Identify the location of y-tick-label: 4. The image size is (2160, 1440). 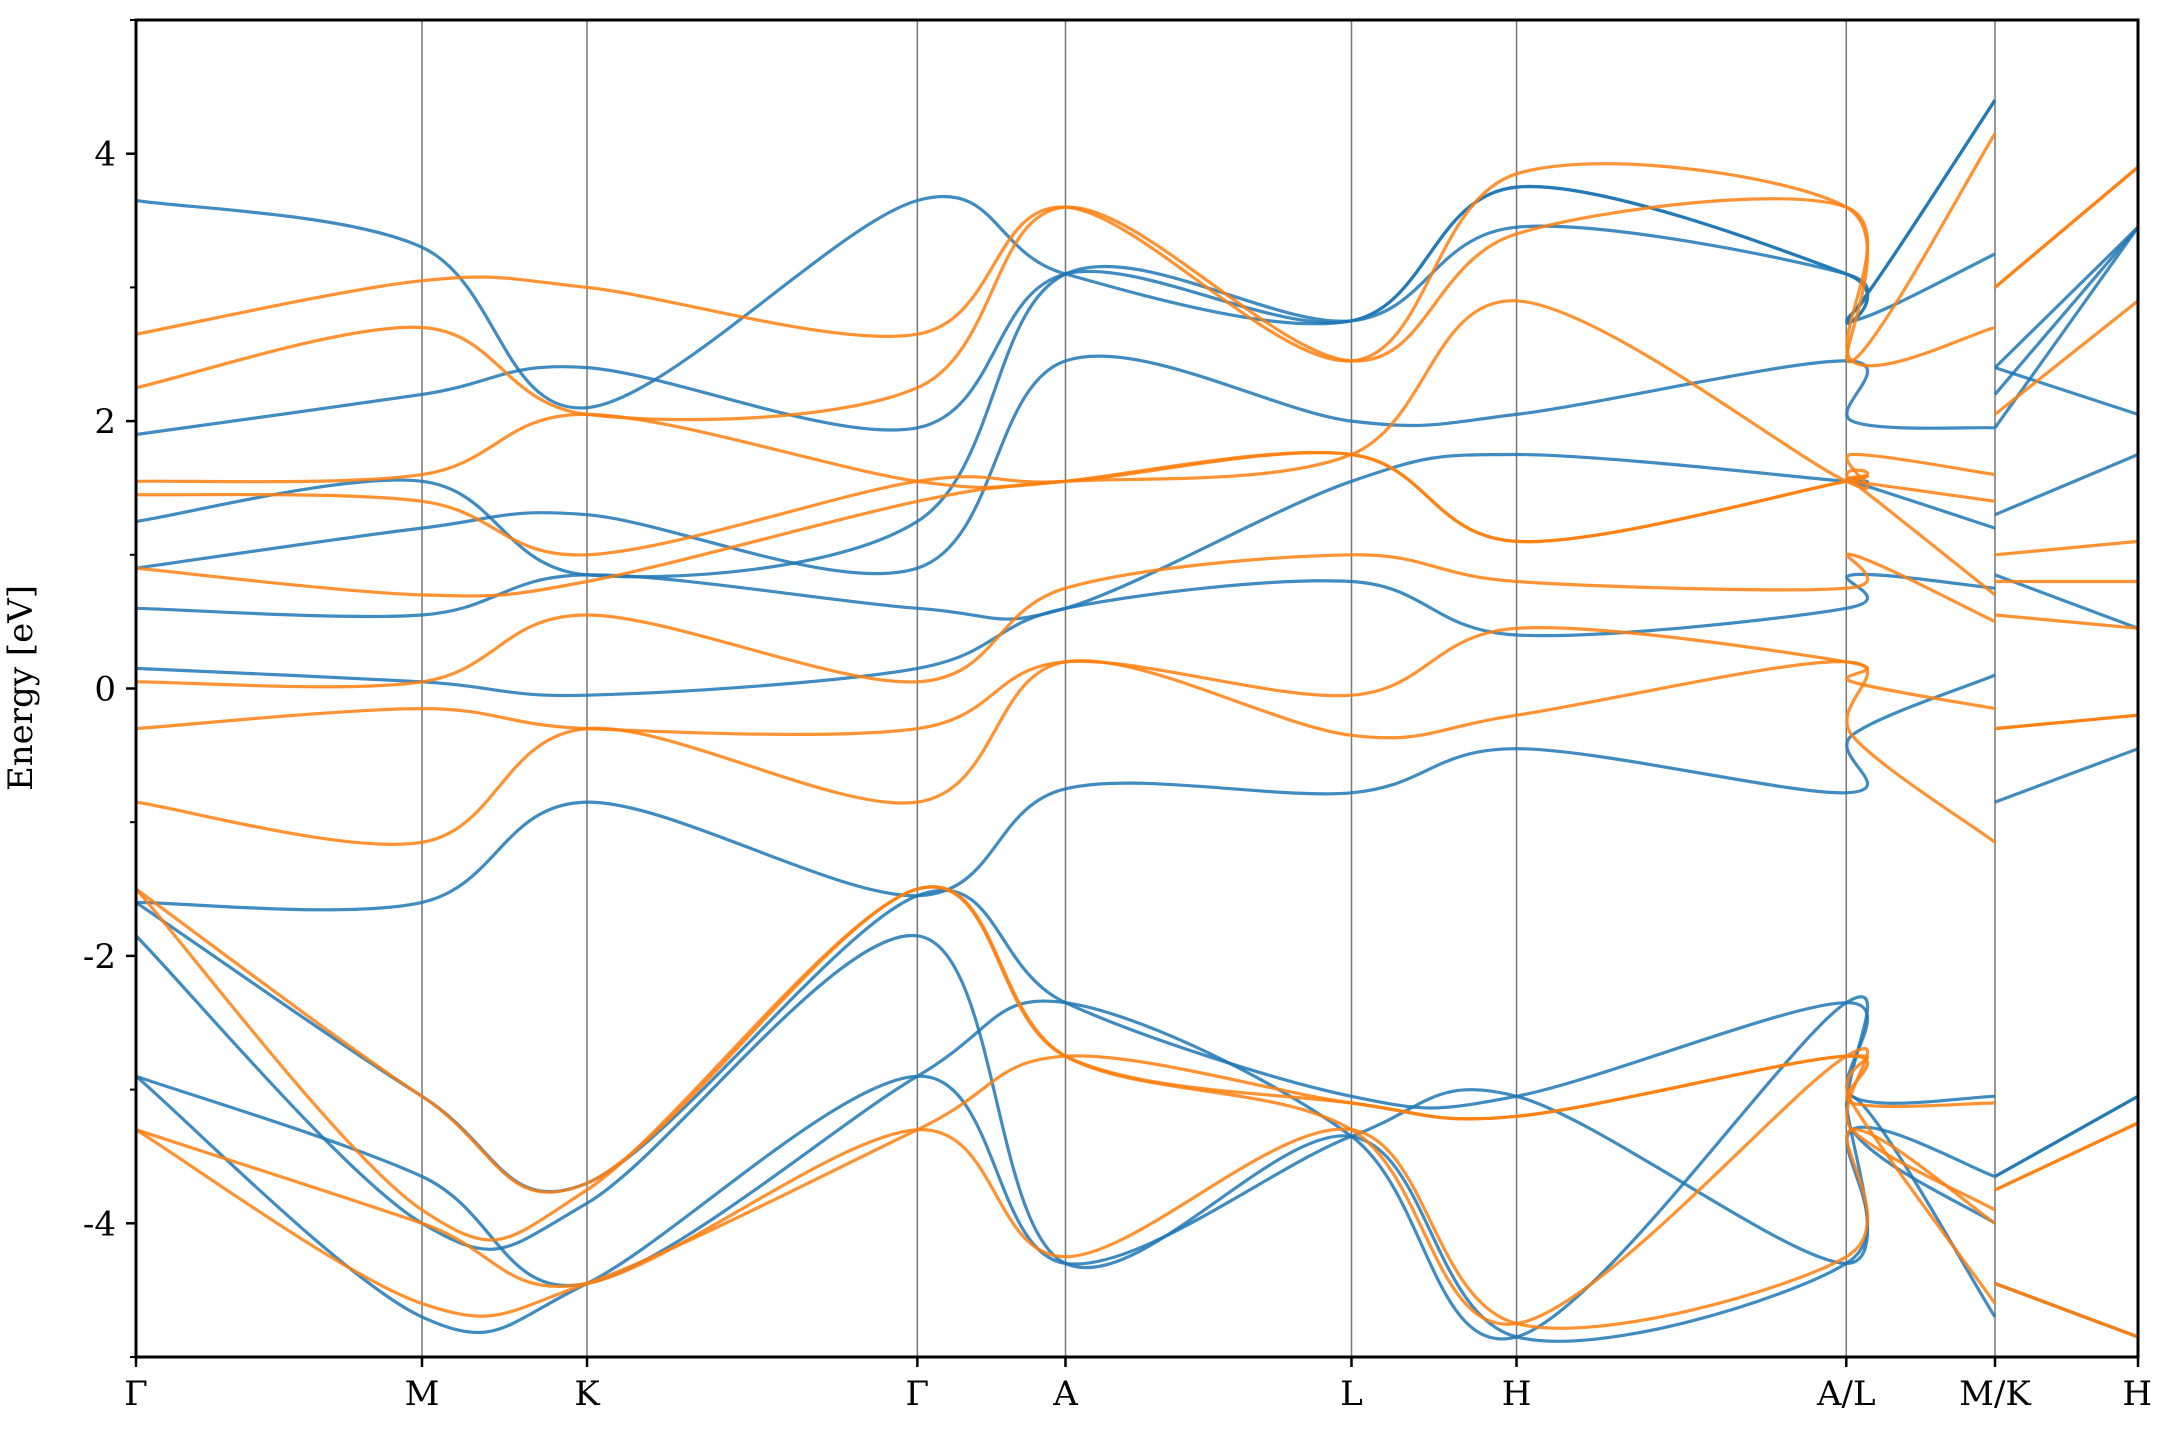
(105, 155).